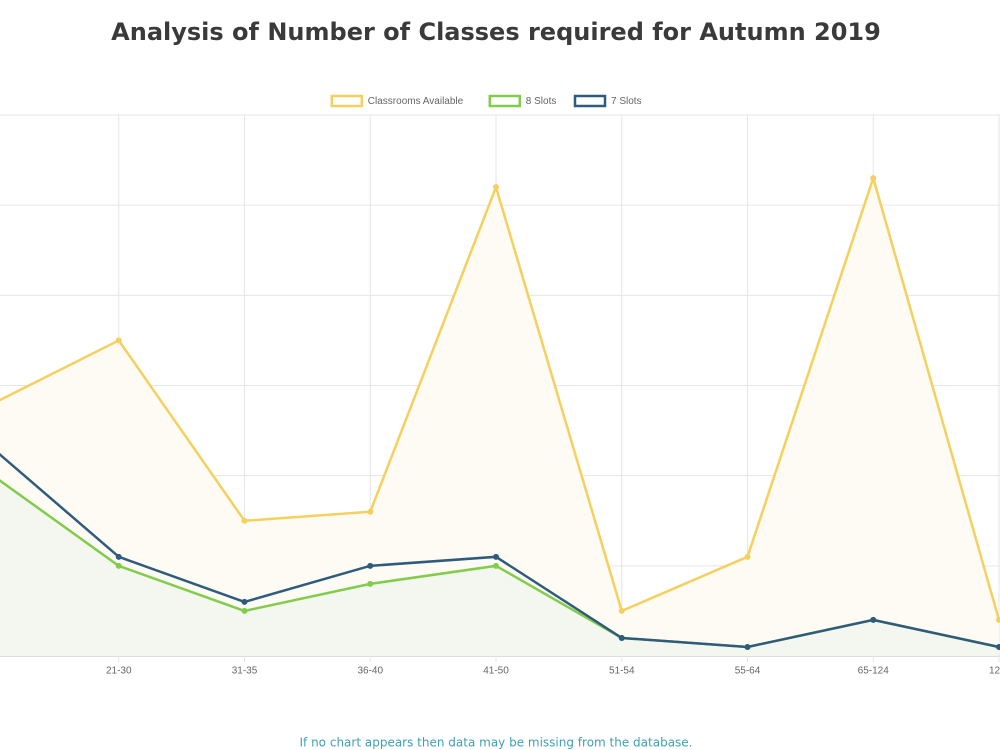 Image resolution: width=1000 pixels, height=750 pixels. What do you see at coordinates (748, 671) in the screenshot?
I see `x-tick-label: 55-64` at bounding box center [748, 671].